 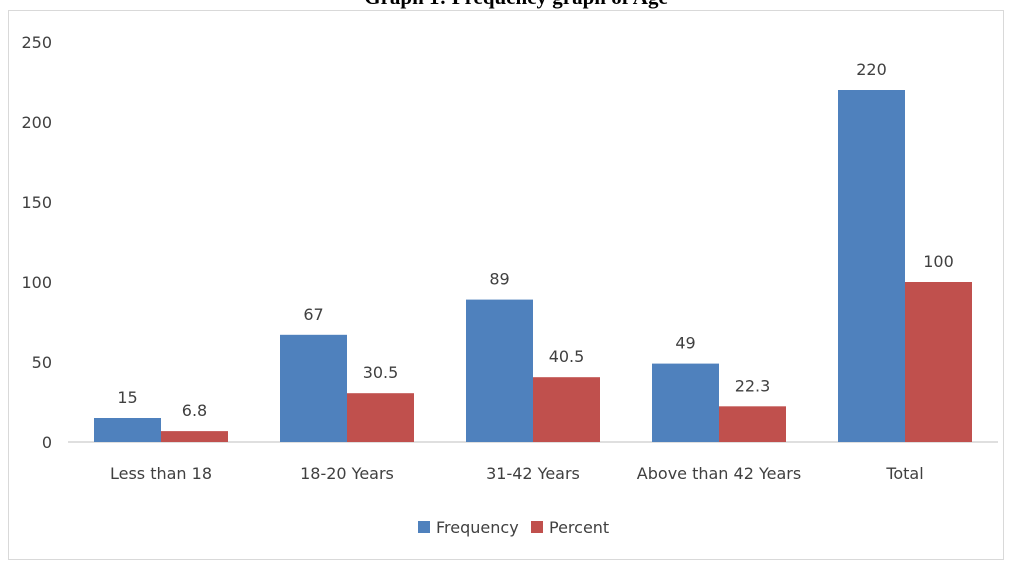 I want to click on data-label-frequency: 220, so click(x=871, y=69).